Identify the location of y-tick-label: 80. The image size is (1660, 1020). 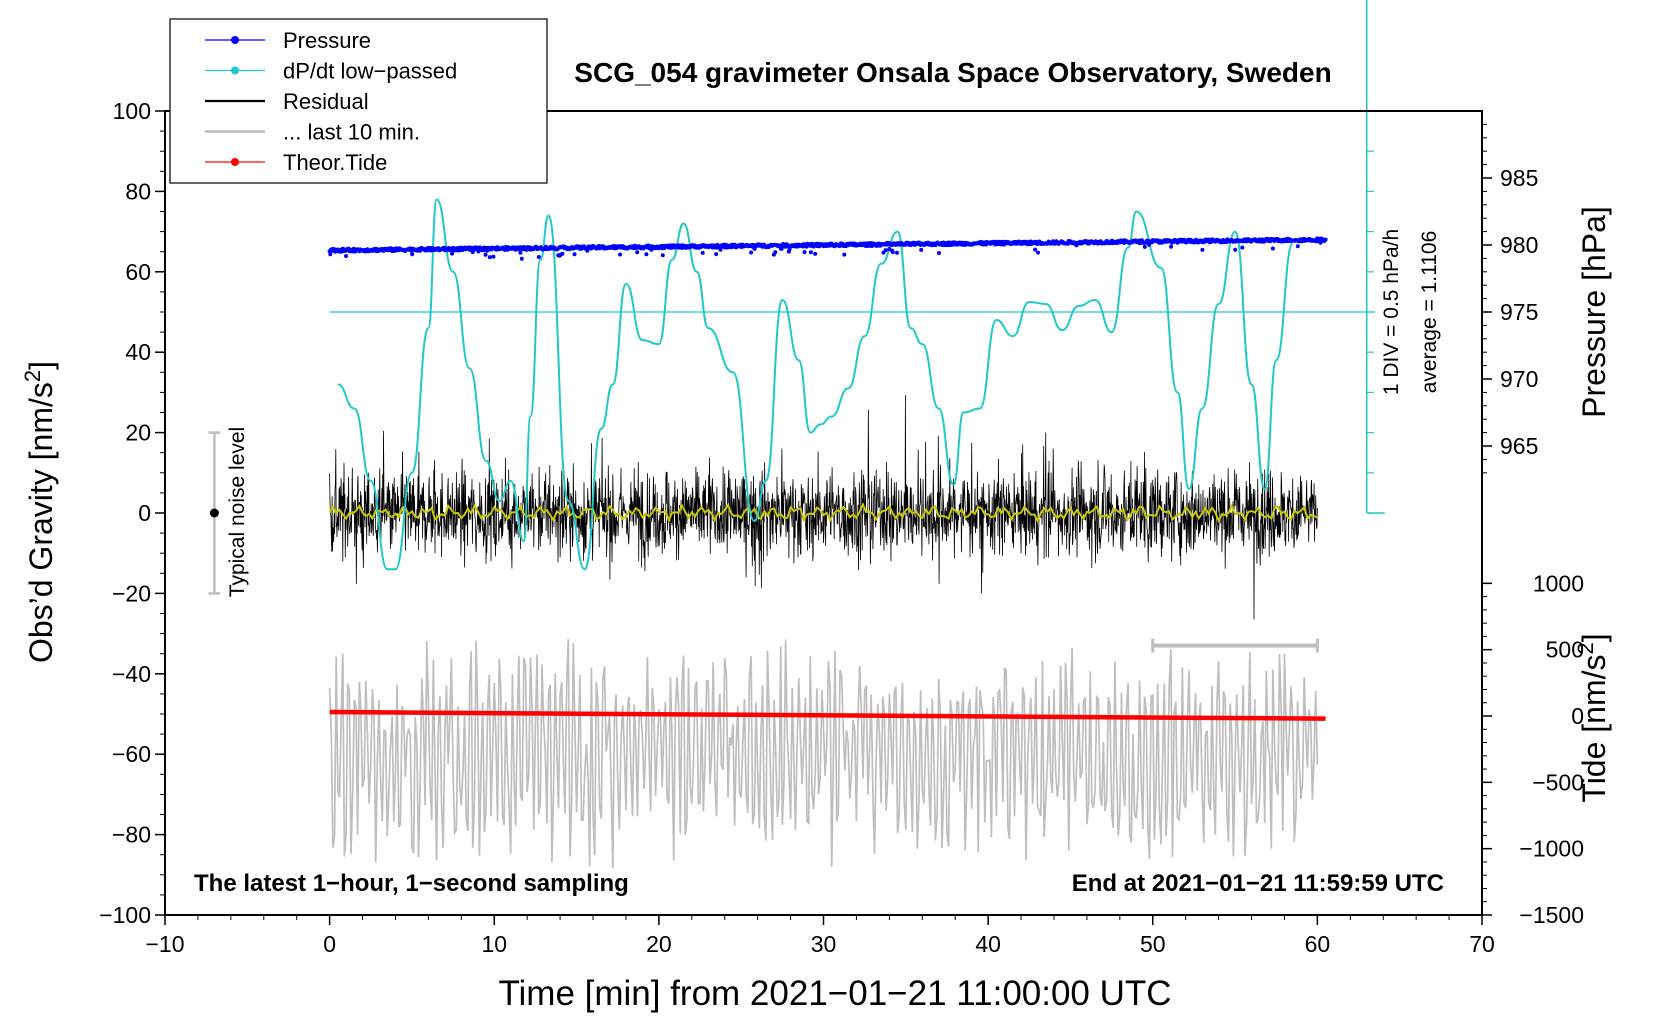
(138, 191).